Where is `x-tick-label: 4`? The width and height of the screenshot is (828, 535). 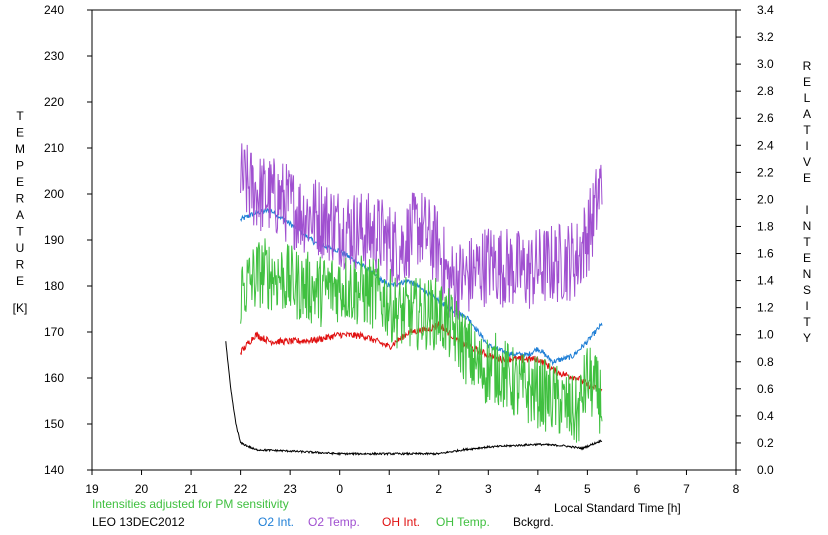
x-tick-label: 4 is located at coordinates (538, 489).